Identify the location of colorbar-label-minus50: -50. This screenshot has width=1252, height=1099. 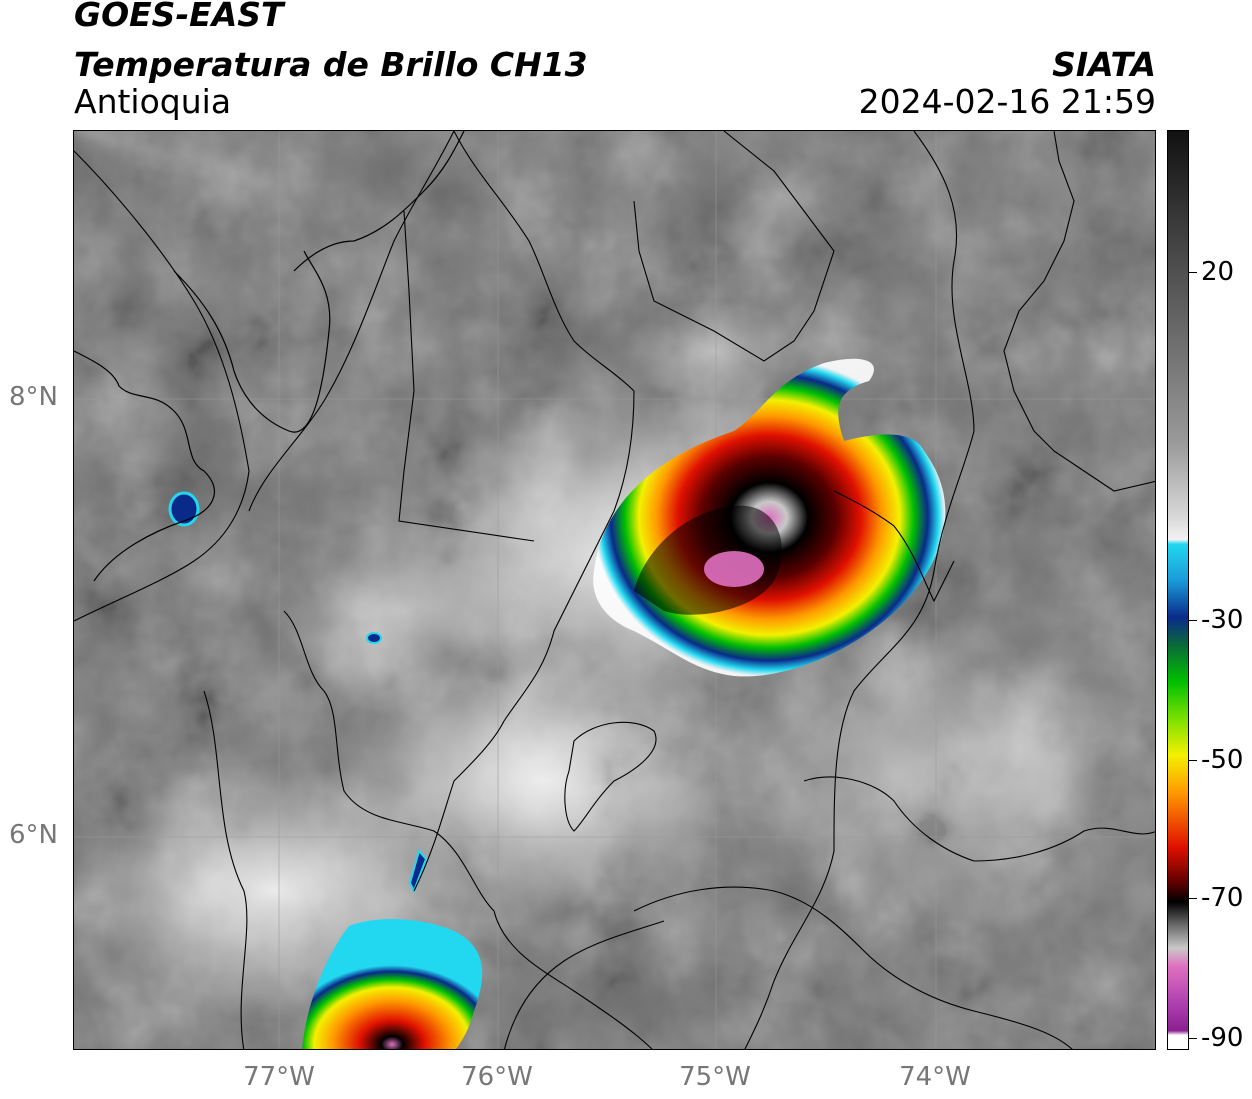
(1222, 760).